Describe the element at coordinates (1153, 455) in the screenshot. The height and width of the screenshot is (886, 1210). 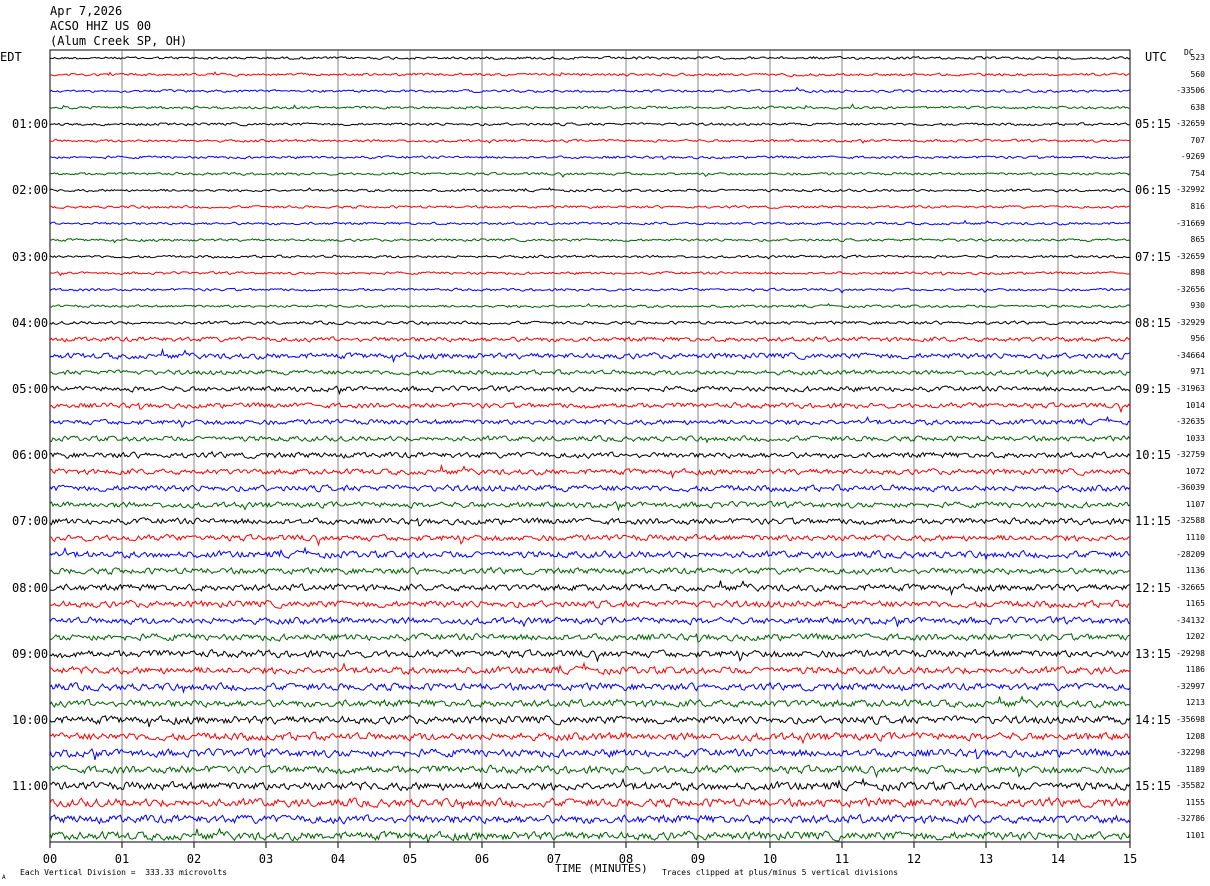
I see `right-hour-label: 10:15` at that location.